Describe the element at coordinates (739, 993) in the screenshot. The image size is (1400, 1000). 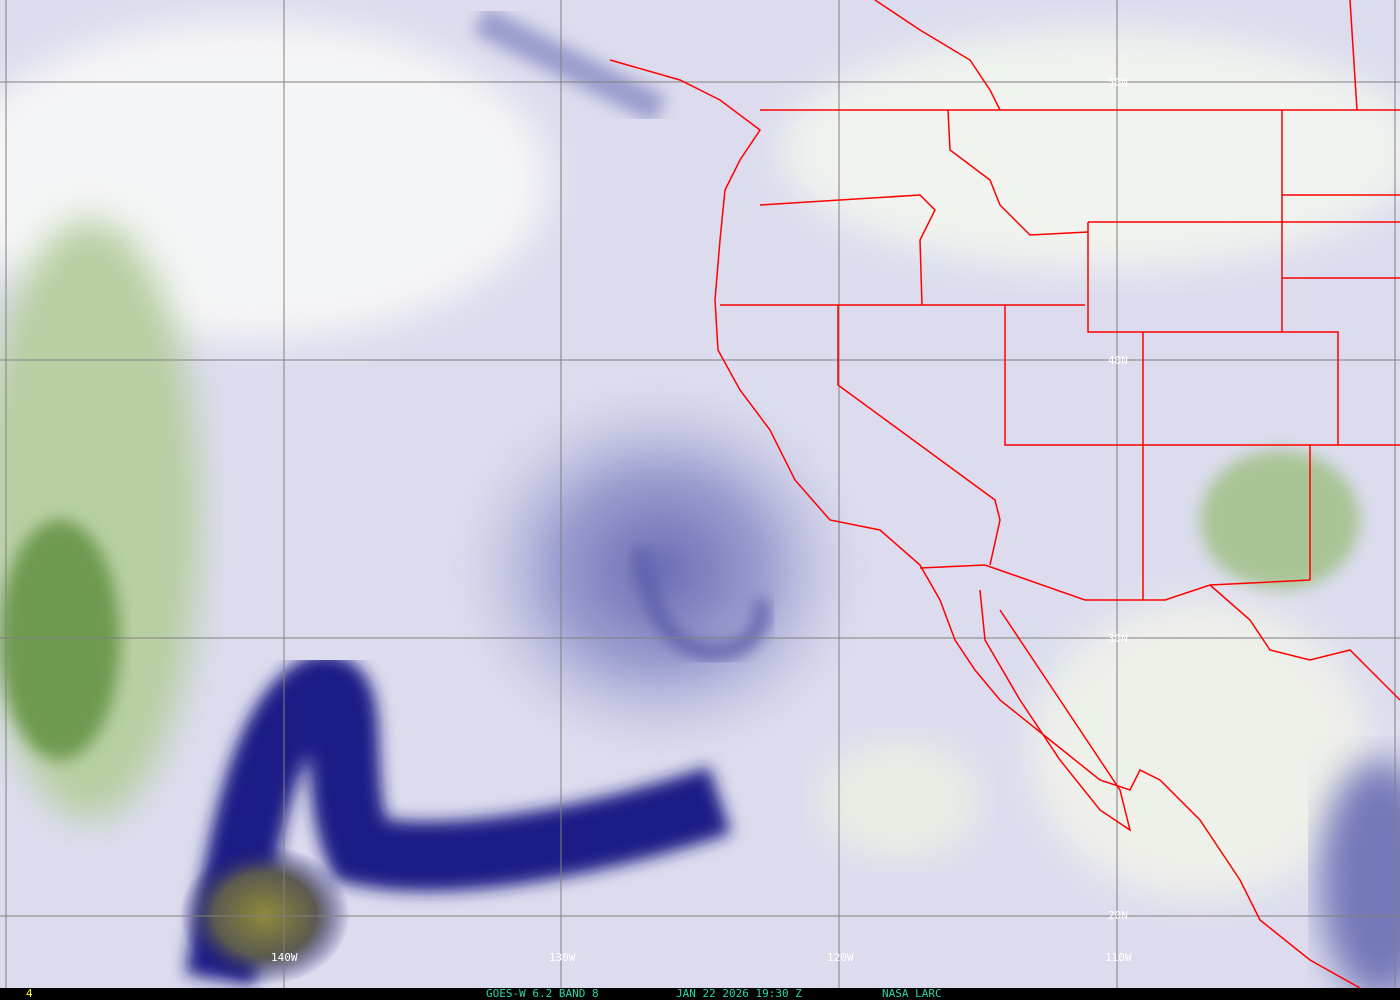
I see `datetime-label: JAN 22 2026 19:30 Z` at that location.